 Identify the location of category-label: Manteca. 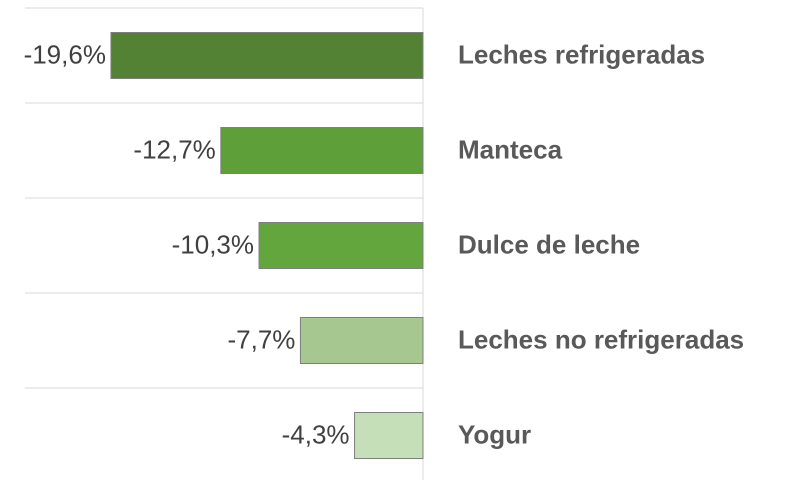
(510, 149).